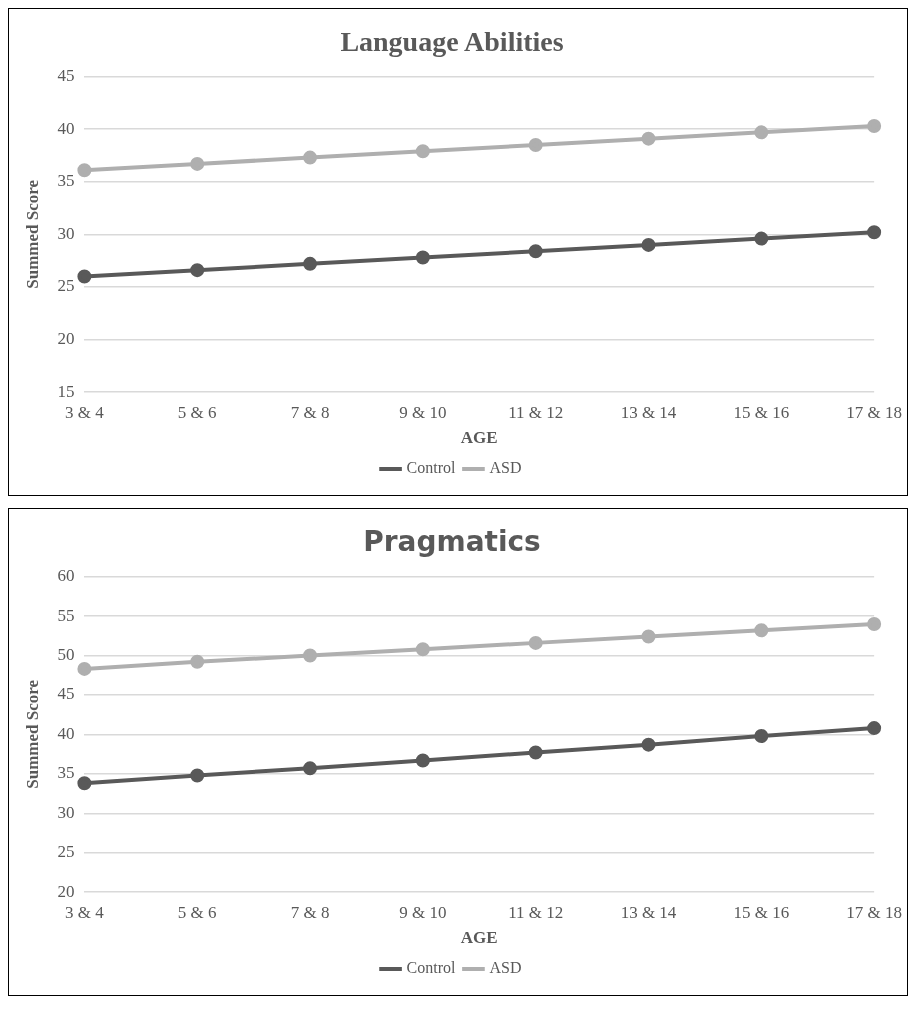  Describe the element at coordinates (66, 654) in the screenshot. I see `y-tick-label: 50` at that location.